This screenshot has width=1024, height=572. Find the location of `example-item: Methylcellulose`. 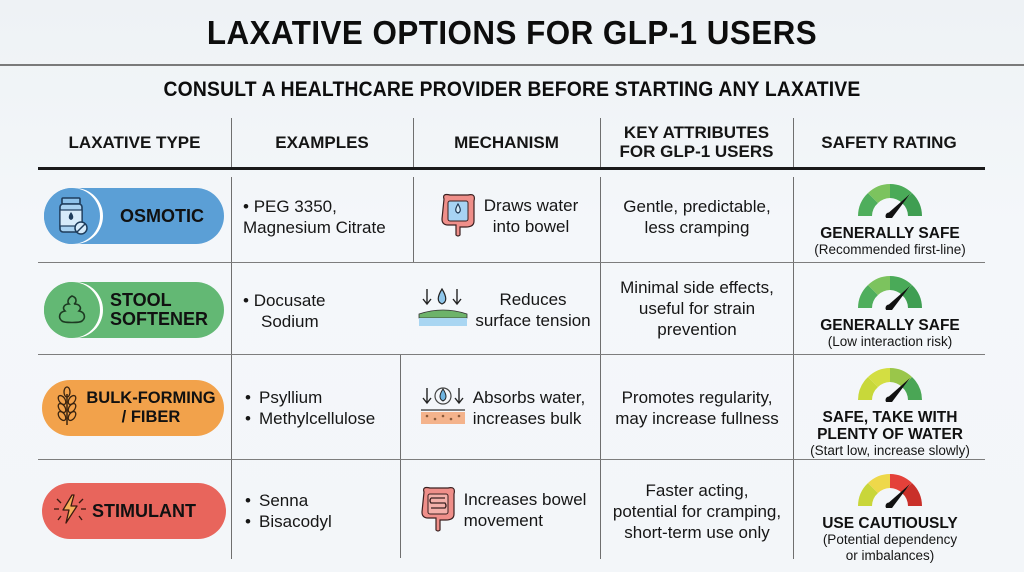

example-item: Methylcellulose is located at coordinates (309, 418).